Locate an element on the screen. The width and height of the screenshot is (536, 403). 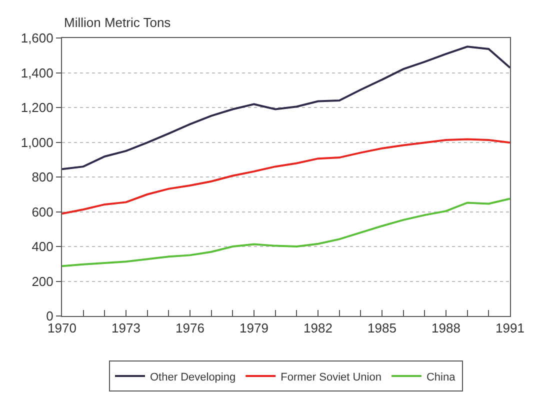
y-tick-label: 1,400 is located at coordinates (37, 72).